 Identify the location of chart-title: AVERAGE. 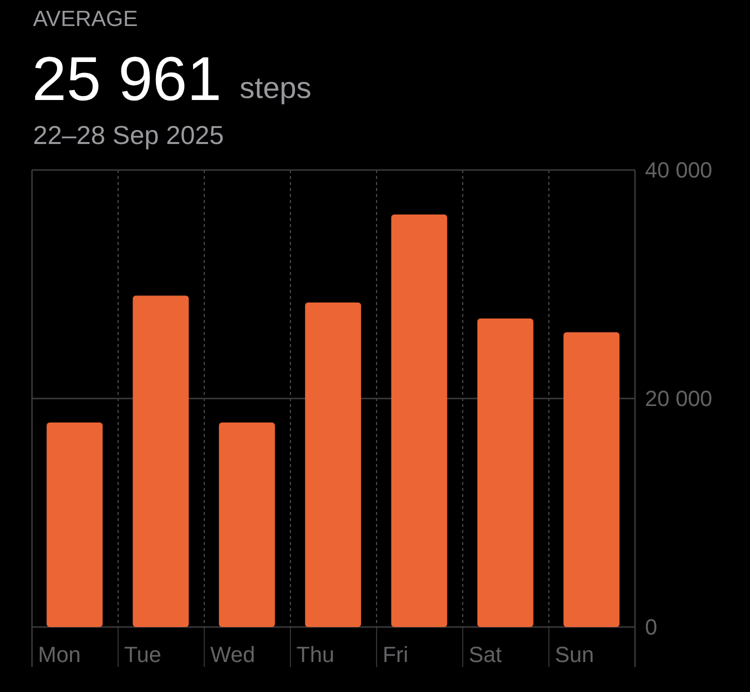
(85, 18).